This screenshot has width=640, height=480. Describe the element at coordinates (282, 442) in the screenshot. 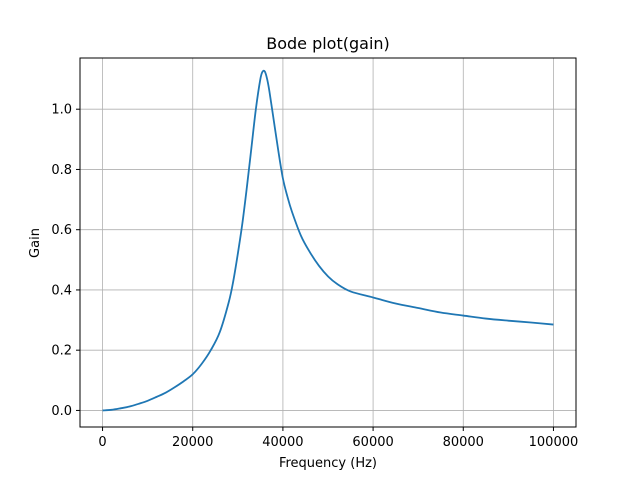

I see `x-tick-label: 40000` at that location.